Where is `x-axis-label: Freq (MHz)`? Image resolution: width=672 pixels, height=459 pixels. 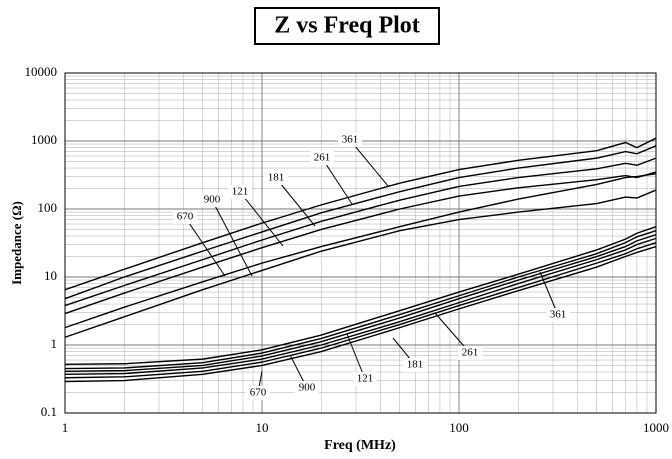
x-axis-label: Freq (MHz) is located at coordinates (360, 445).